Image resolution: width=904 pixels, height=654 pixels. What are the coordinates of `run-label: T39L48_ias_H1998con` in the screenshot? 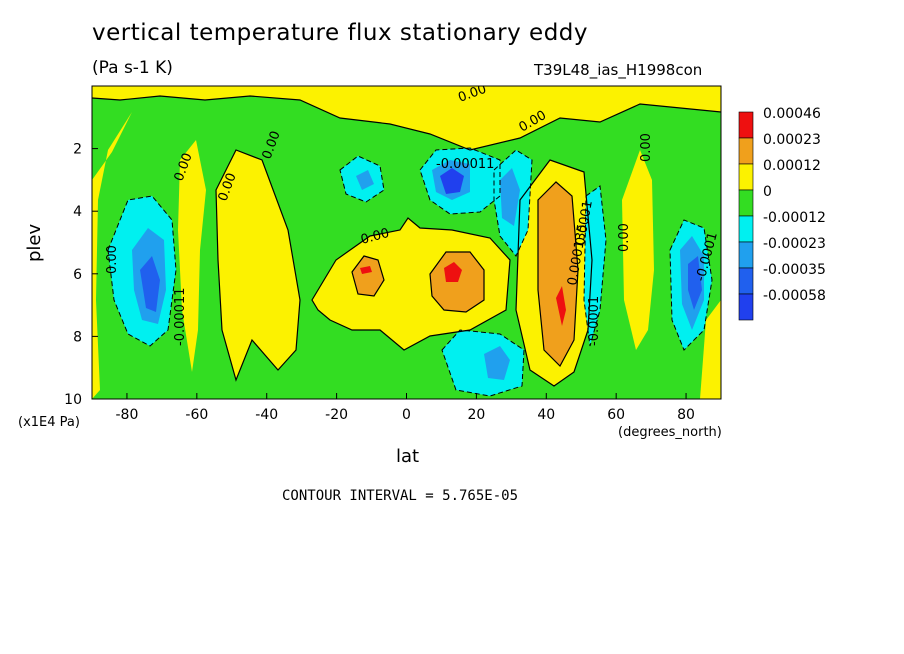 It's located at (618, 70).